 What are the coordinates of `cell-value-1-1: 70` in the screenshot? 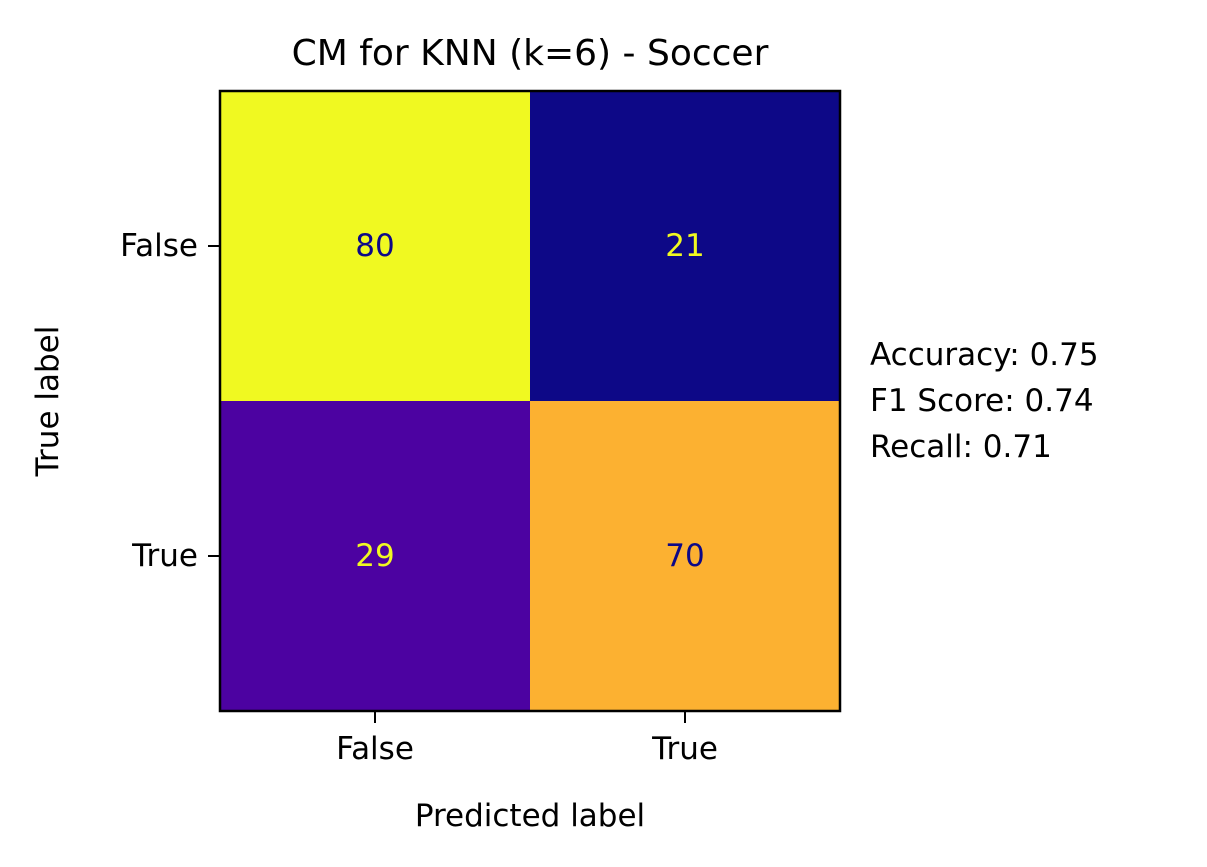 It's located at (684, 556).